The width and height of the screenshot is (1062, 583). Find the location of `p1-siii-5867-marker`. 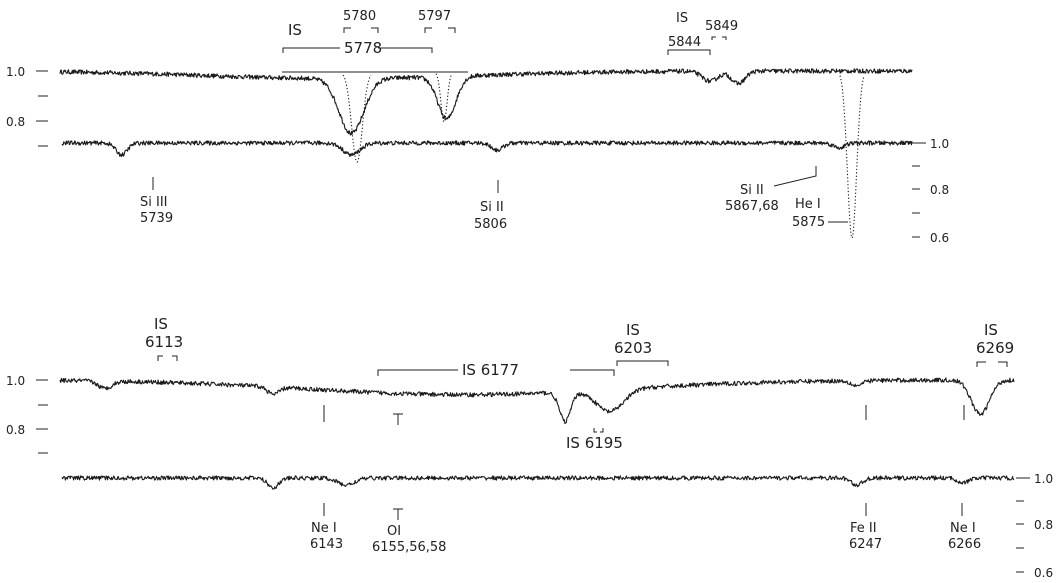

p1-siii-5867-marker is located at coordinates (795, 176).